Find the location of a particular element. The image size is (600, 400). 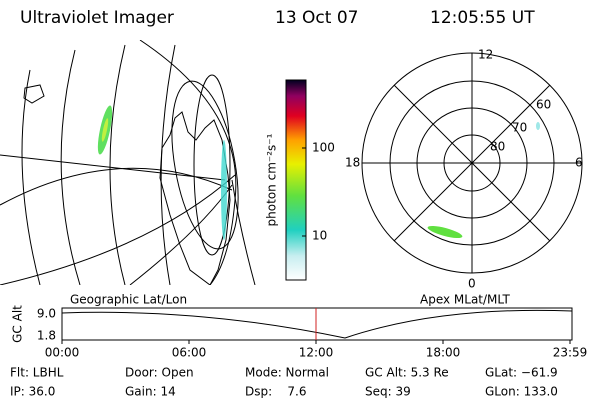

polar-label: 0 is located at coordinates (472, 284).